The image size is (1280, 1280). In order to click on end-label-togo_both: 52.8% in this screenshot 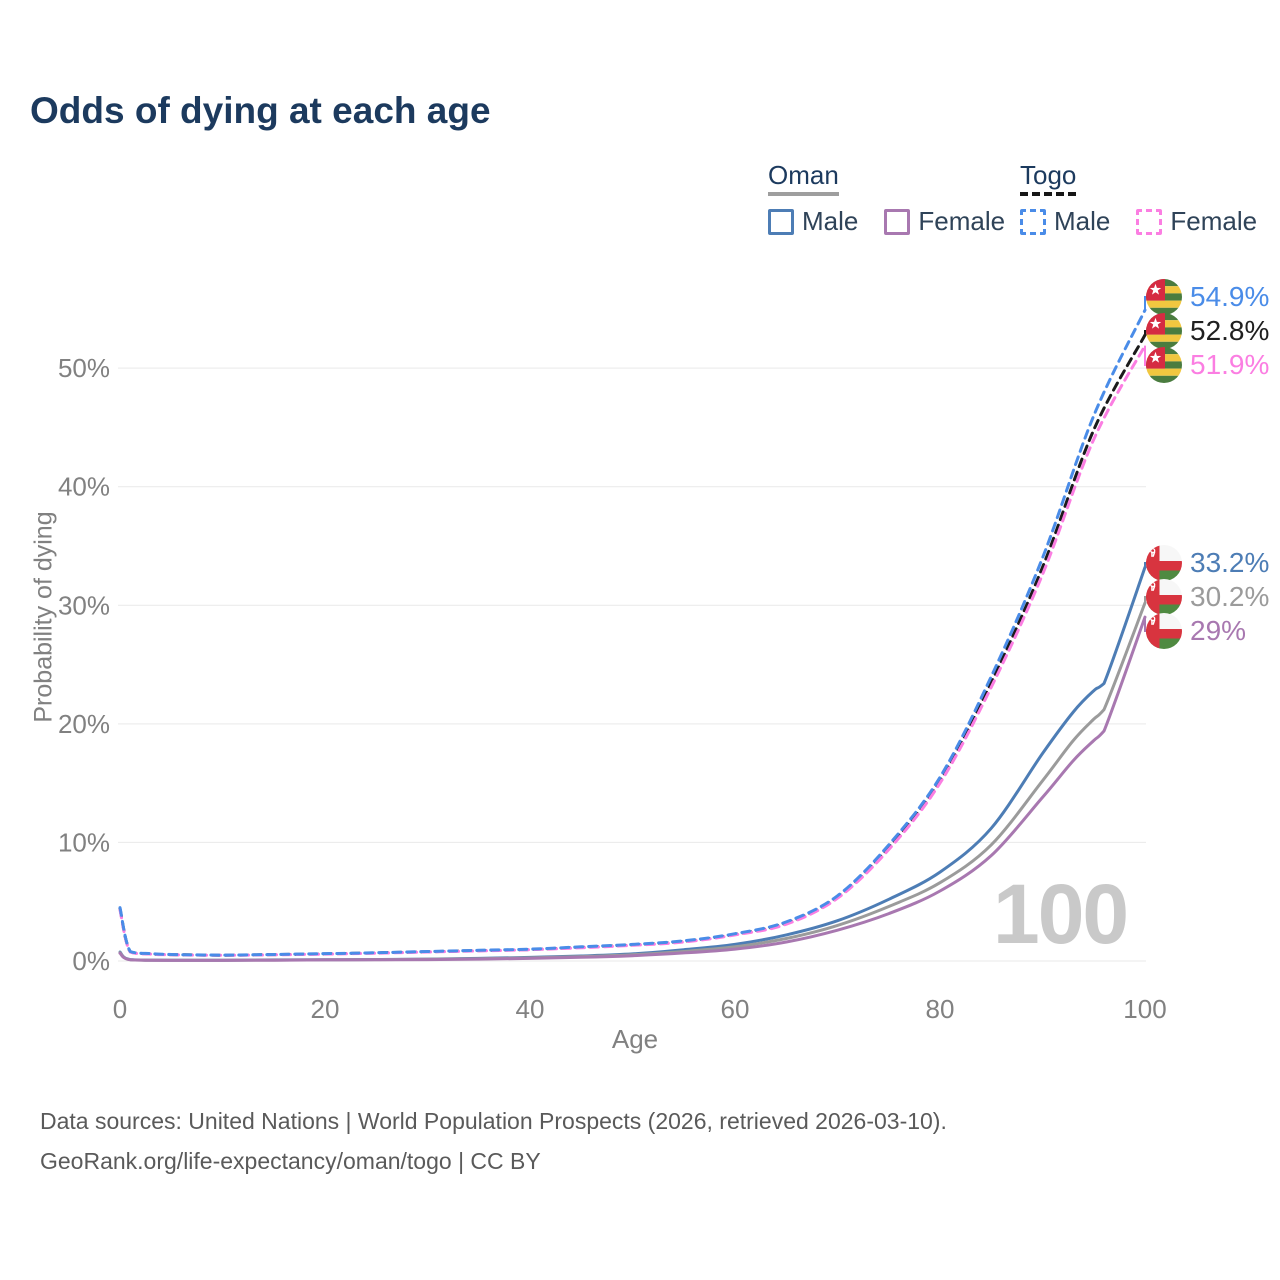, I will do `click(1207, 331)`.